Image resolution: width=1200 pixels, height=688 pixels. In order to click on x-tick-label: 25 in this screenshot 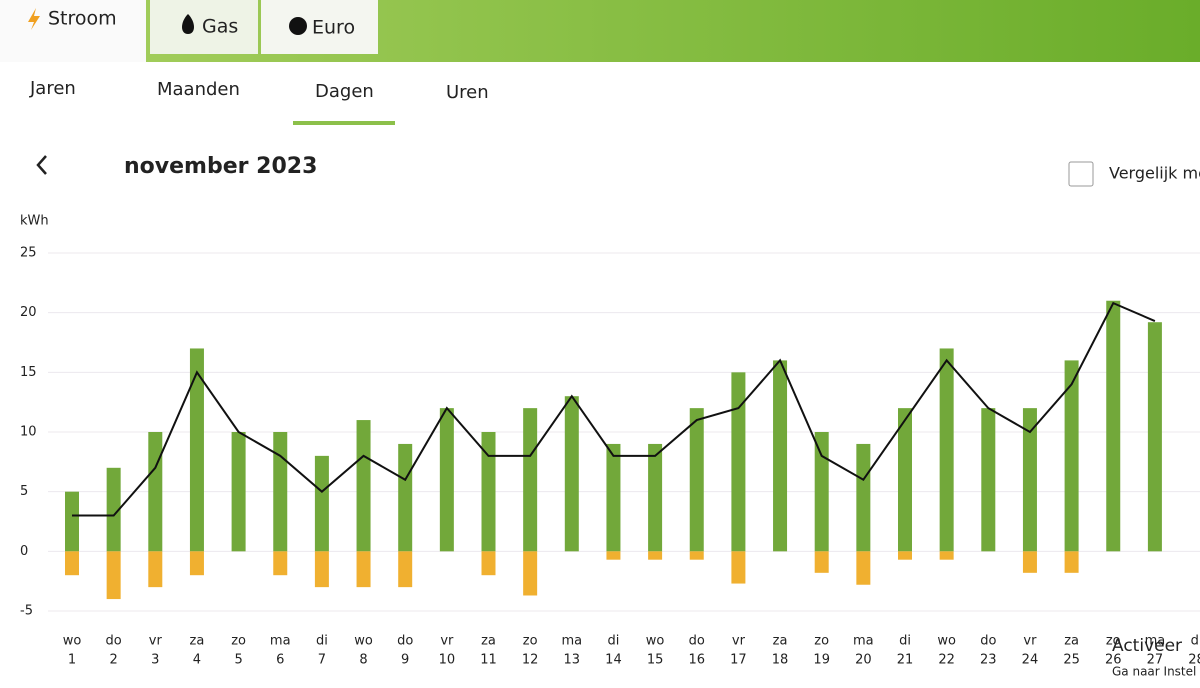, I will do `click(1071, 660)`.